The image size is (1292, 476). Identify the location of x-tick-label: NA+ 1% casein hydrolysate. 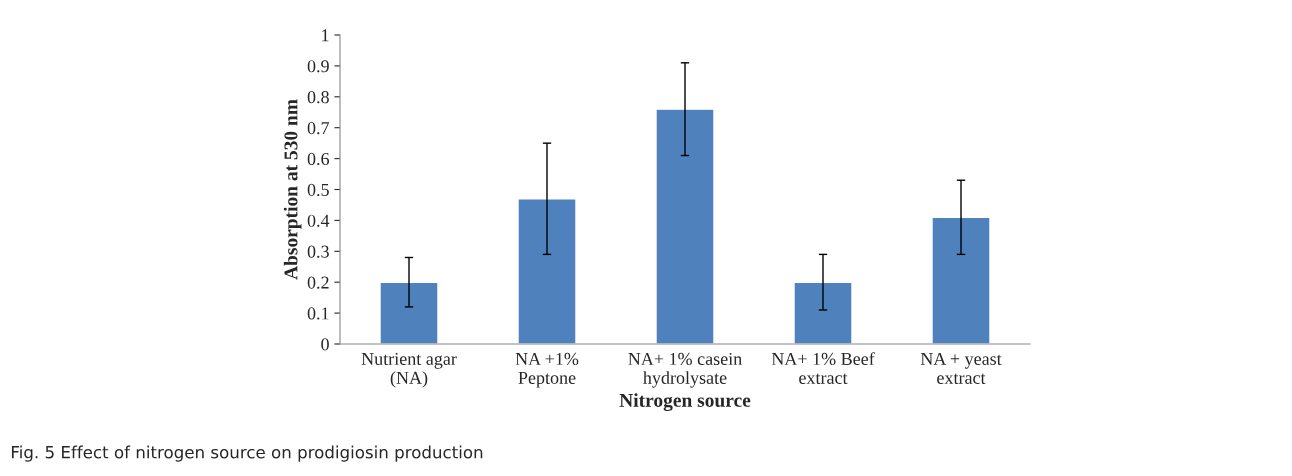
(685, 370).